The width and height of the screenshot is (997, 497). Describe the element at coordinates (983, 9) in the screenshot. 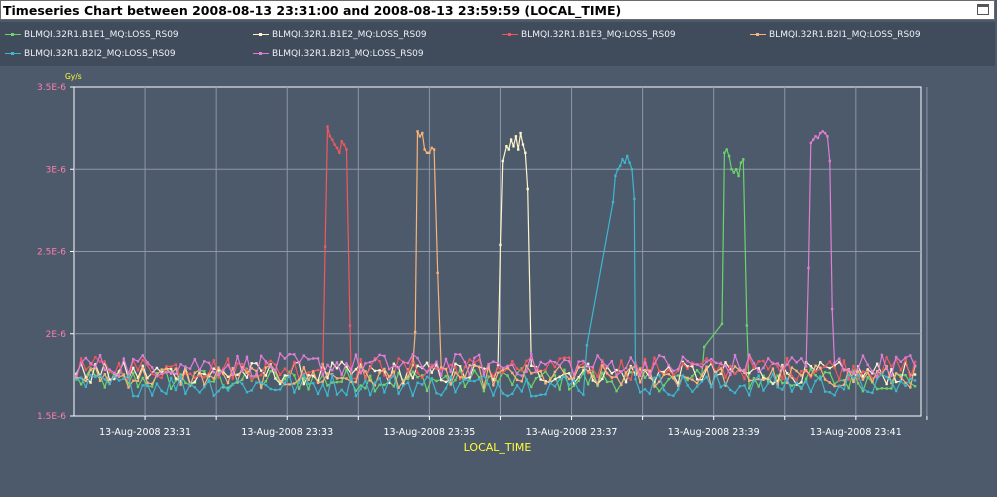

I see `maximize-button` at that location.